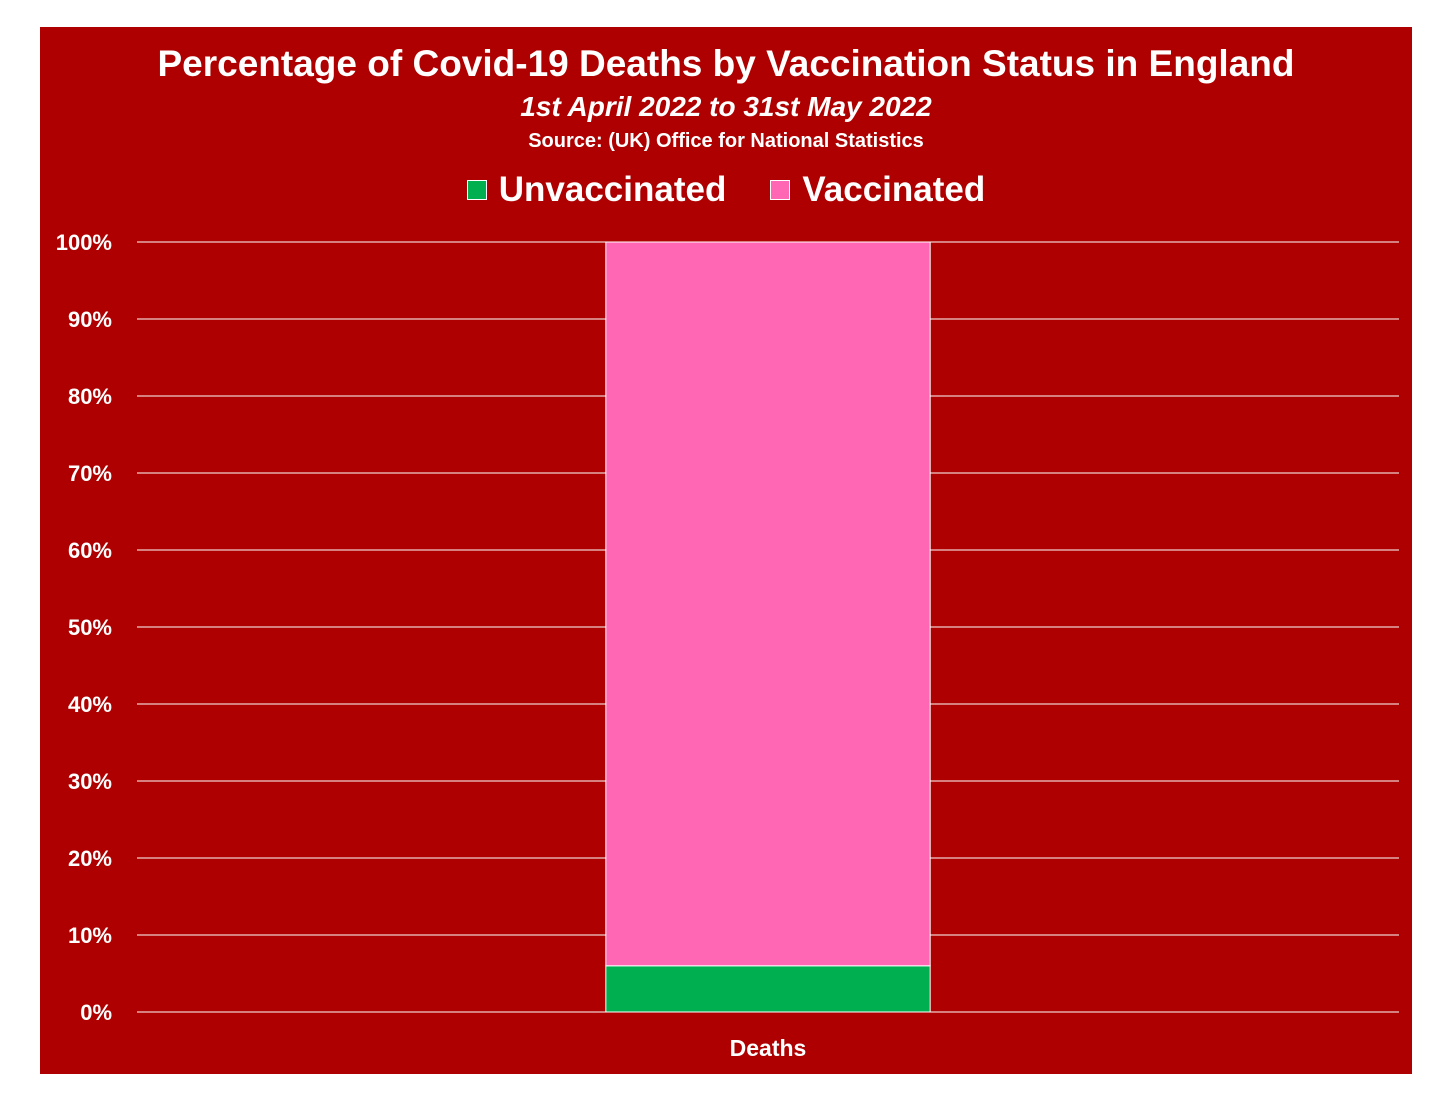 The height and width of the screenshot is (1110, 1456). What do you see at coordinates (90, 704) in the screenshot?
I see `y-tick-label: 40%` at bounding box center [90, 704].